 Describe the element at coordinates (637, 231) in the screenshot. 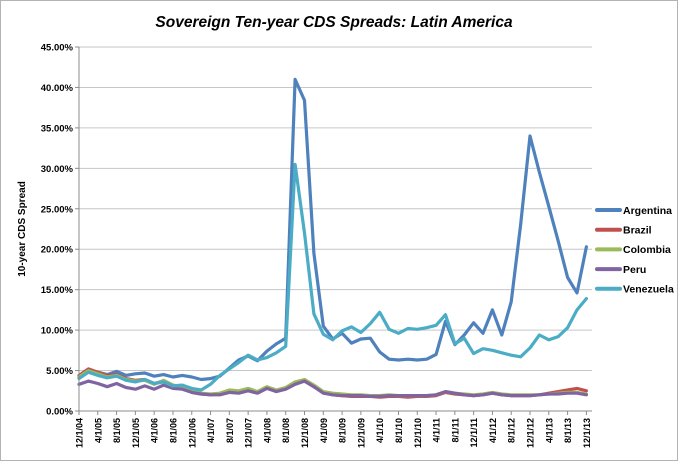

I see `legend-label-brazil: Brazil` at that location.